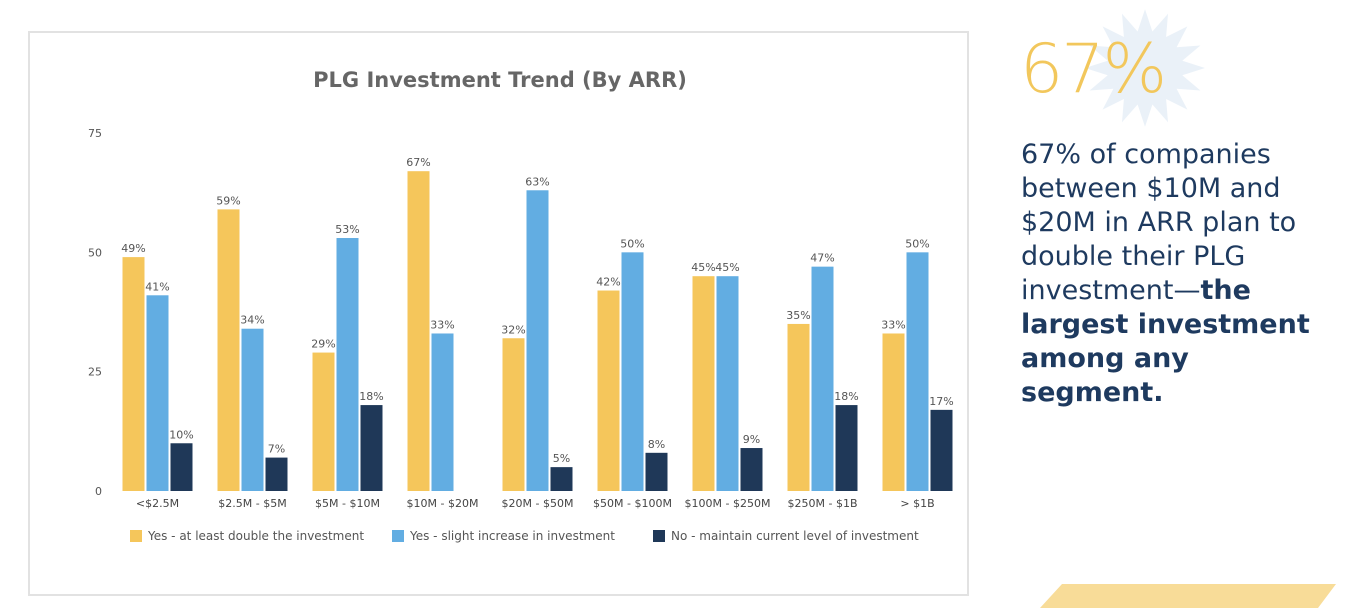 The width and height of the screenshot is (1352, 608). I want to click on starburst-icon, so click(1145, 68).